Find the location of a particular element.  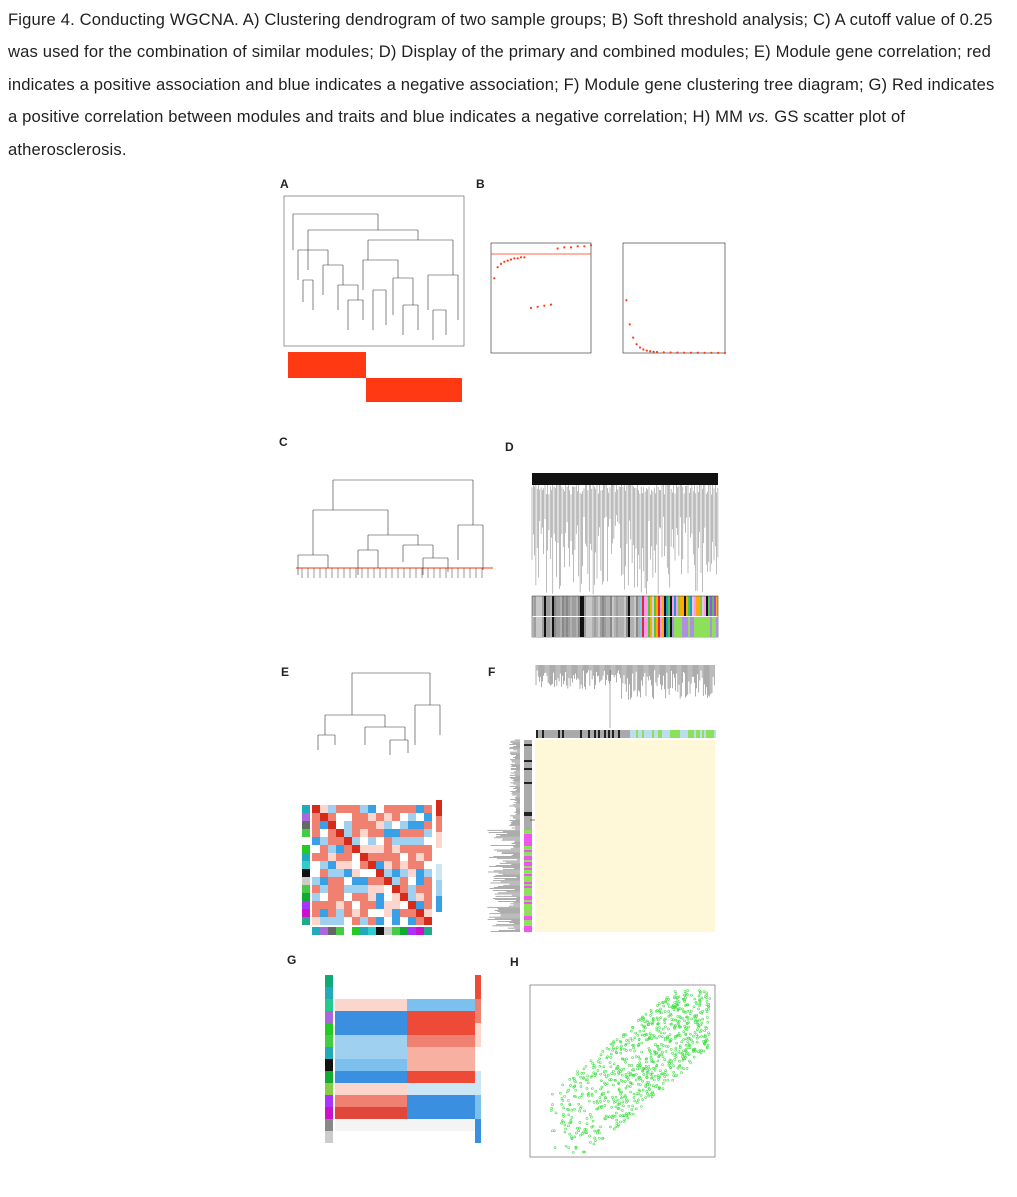

module-leaf-ticks is located at coordinates (392, 573).